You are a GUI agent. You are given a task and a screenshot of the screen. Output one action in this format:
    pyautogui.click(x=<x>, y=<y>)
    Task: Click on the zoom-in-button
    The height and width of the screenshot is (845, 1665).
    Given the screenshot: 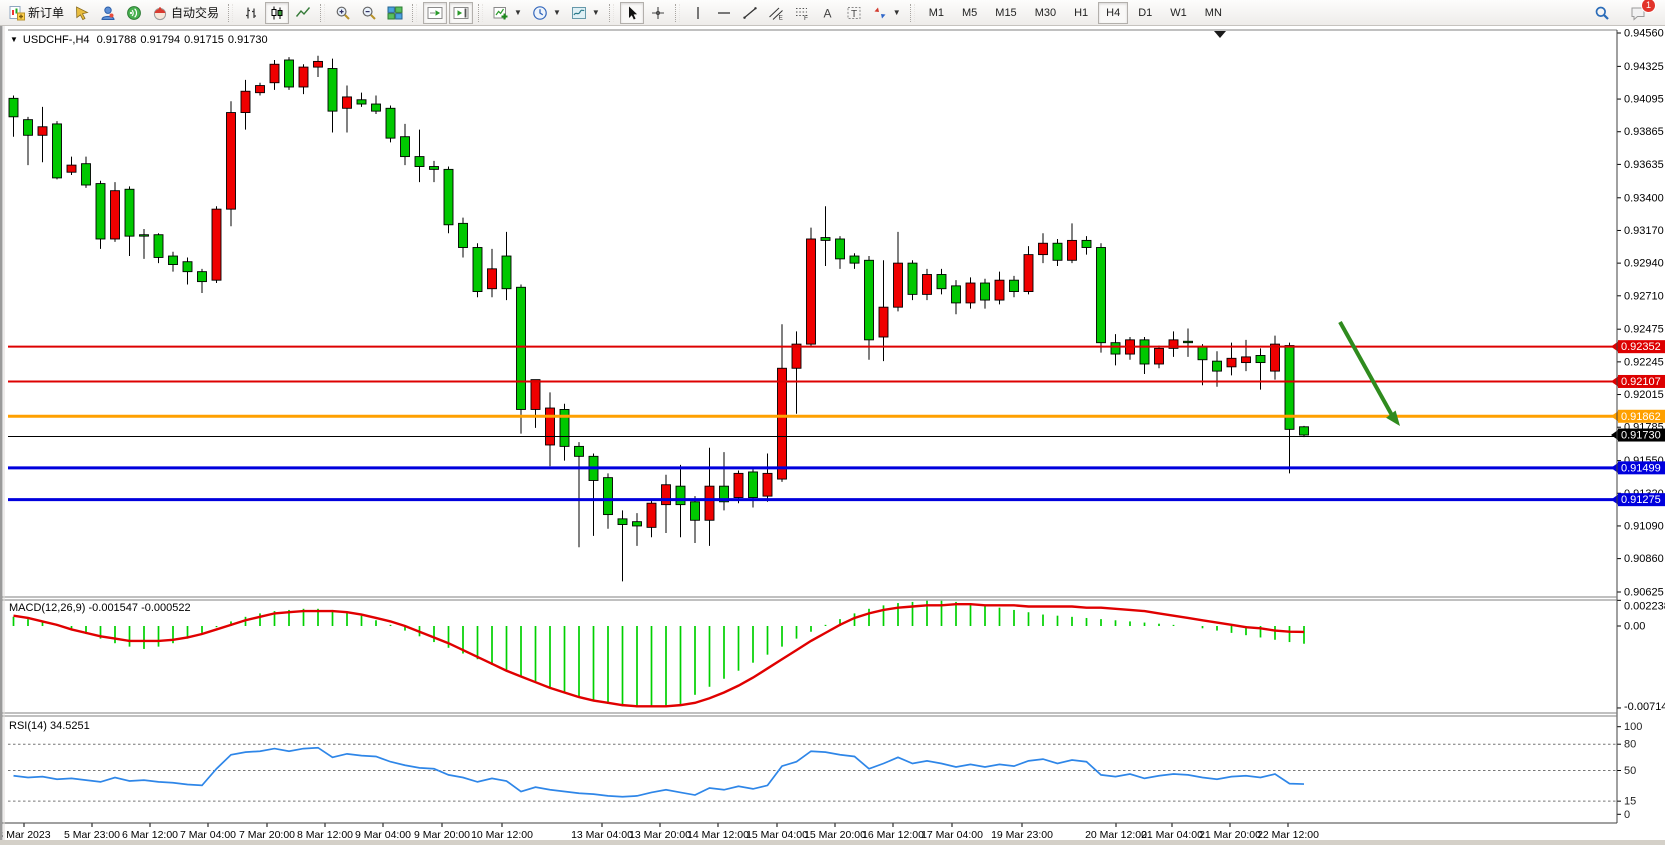 What is the action you would take?
    pyautogui.click(x=343, y=13)
    